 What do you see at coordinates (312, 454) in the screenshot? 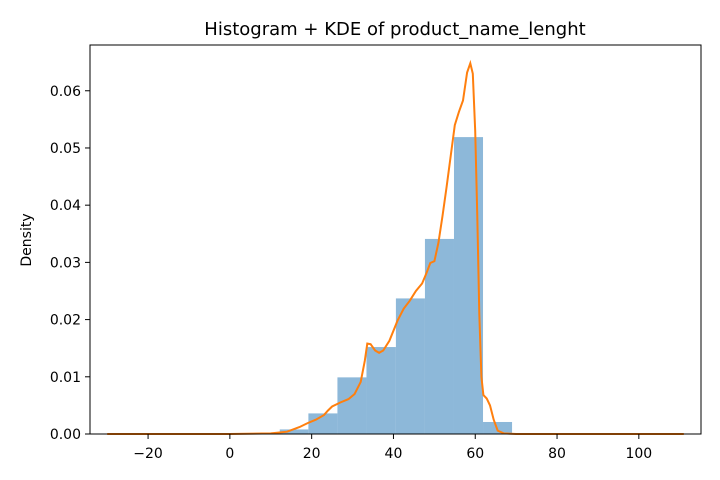
I see `x-tick-label: 20` at bounding box center [312, 454].